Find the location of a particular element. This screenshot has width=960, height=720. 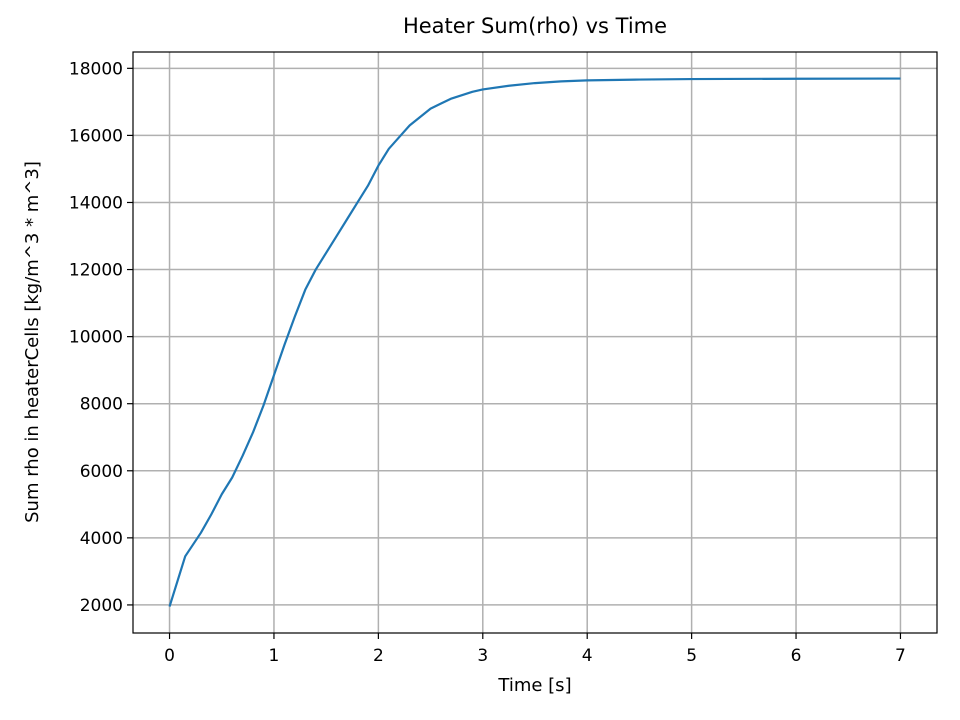

y-tick-label: 8000 is located at coordinates (101, 405).